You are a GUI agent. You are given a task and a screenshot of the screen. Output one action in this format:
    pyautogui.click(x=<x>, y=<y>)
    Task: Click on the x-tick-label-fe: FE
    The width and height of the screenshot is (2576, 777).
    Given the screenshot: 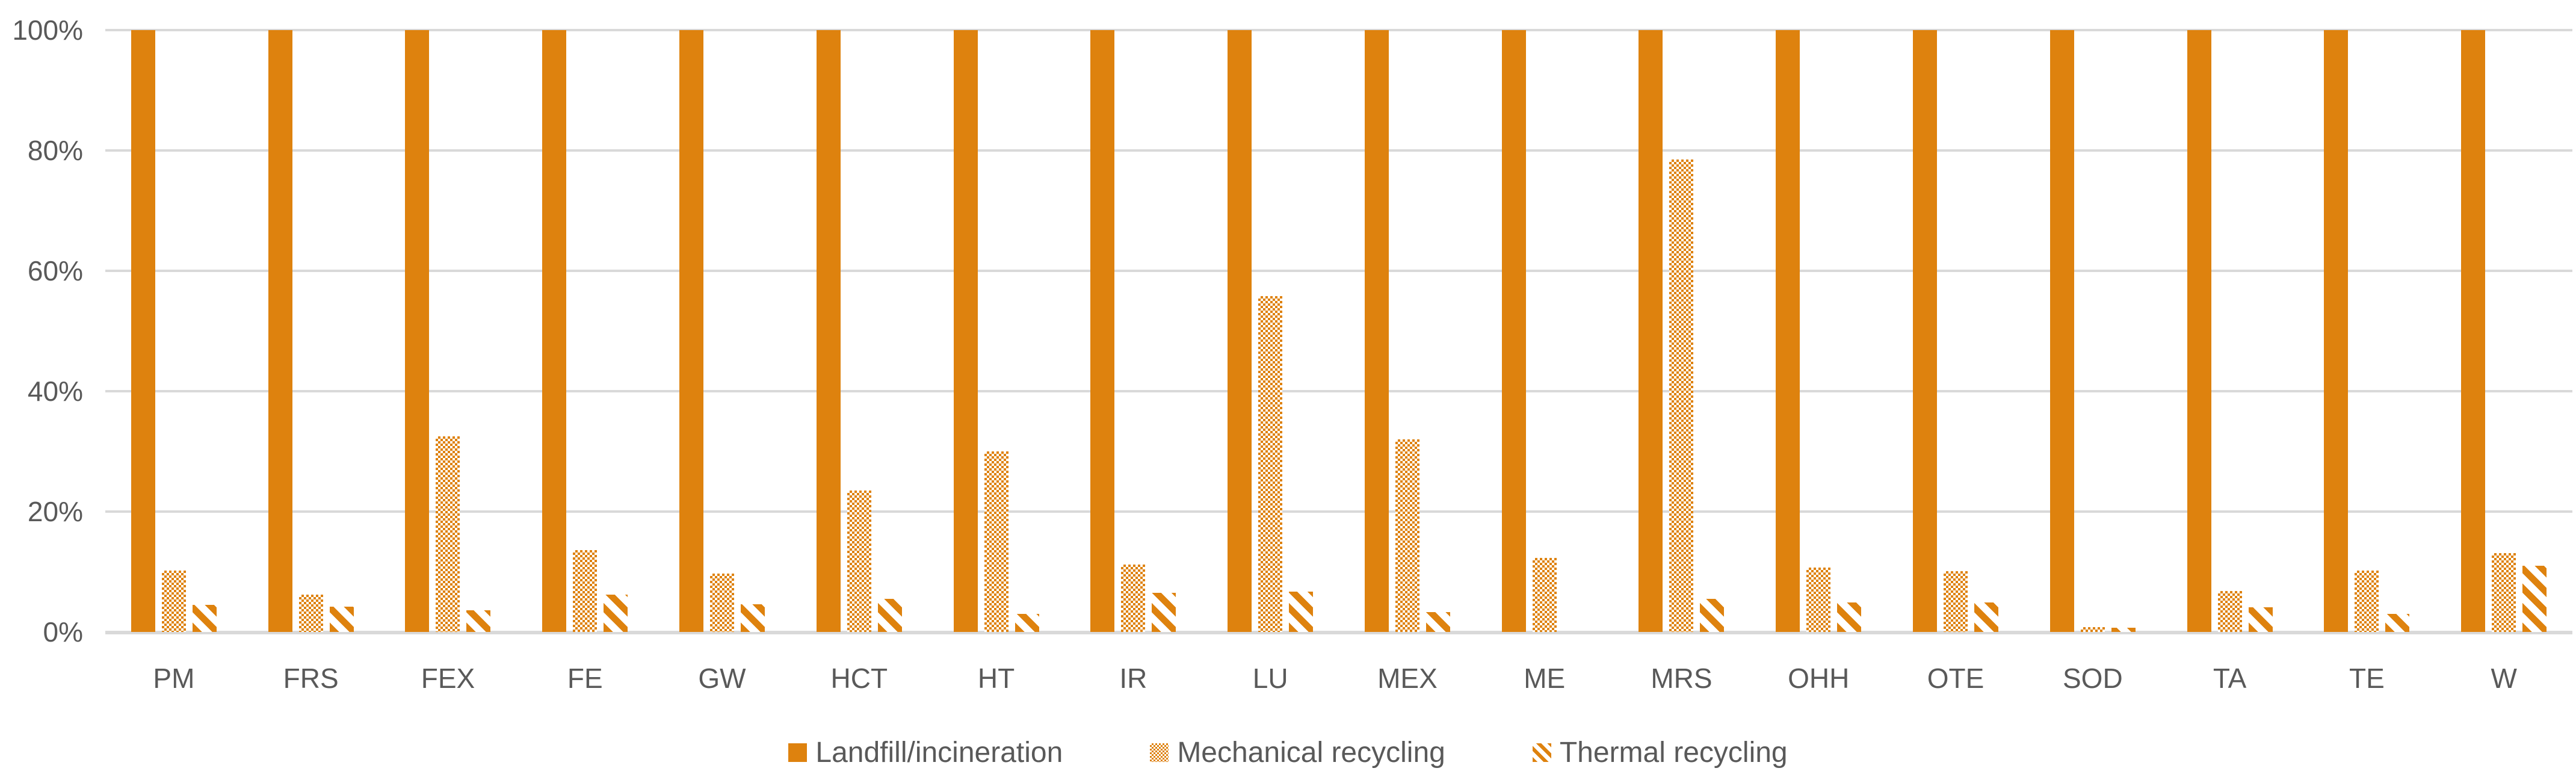 What is the action you would take?
    pyautogui.click(x=585, y=678)
    